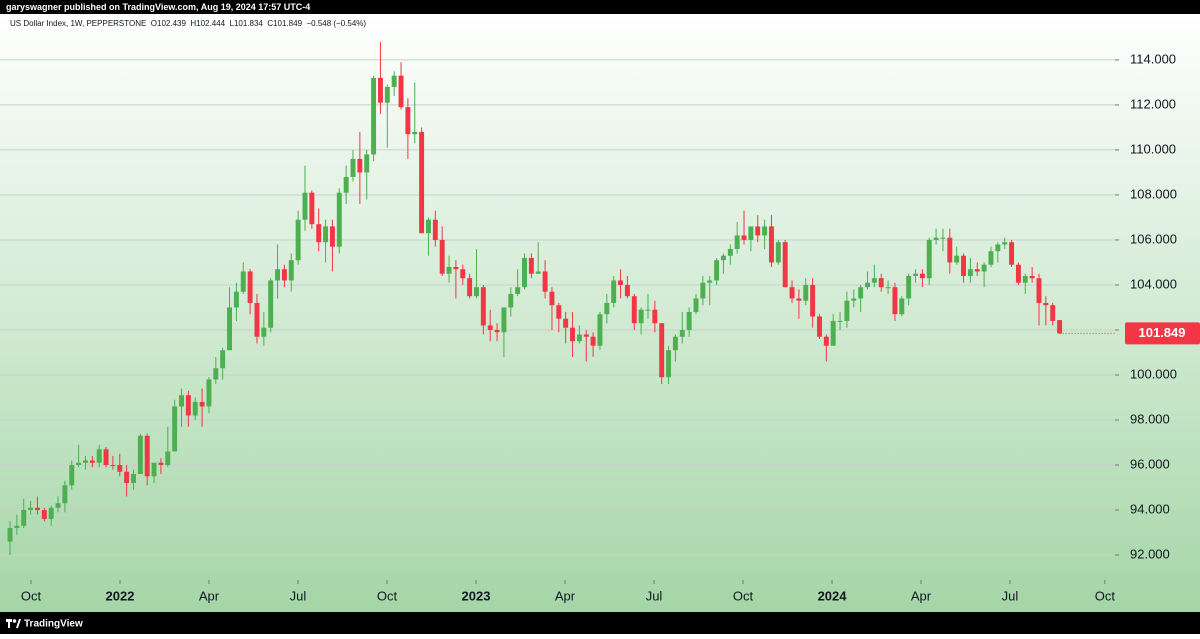 This screenshot has width=1200, height=639. Describe the element at coordinates (1153, 238) in the screenshot. I see `y-tick-label: 106.000` at that location.